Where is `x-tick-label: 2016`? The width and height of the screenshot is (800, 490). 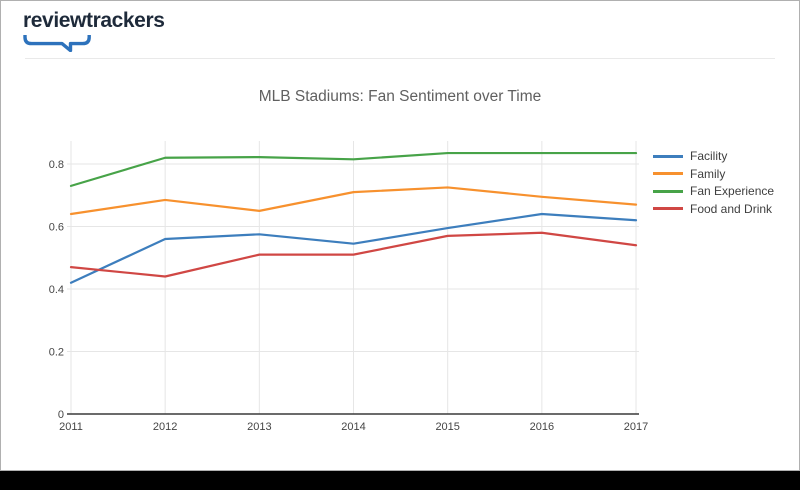
x-tick-label: 2016 is located at coordinates (542, 427).